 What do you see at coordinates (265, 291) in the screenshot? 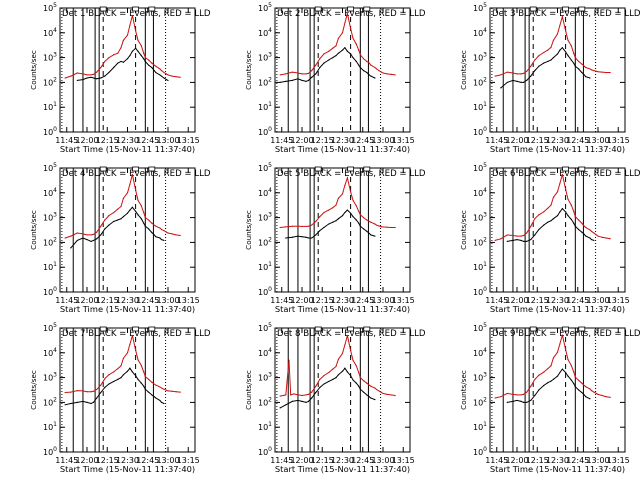
I see `y-tick-label: 10⁰` at bounding box center [265, 291].